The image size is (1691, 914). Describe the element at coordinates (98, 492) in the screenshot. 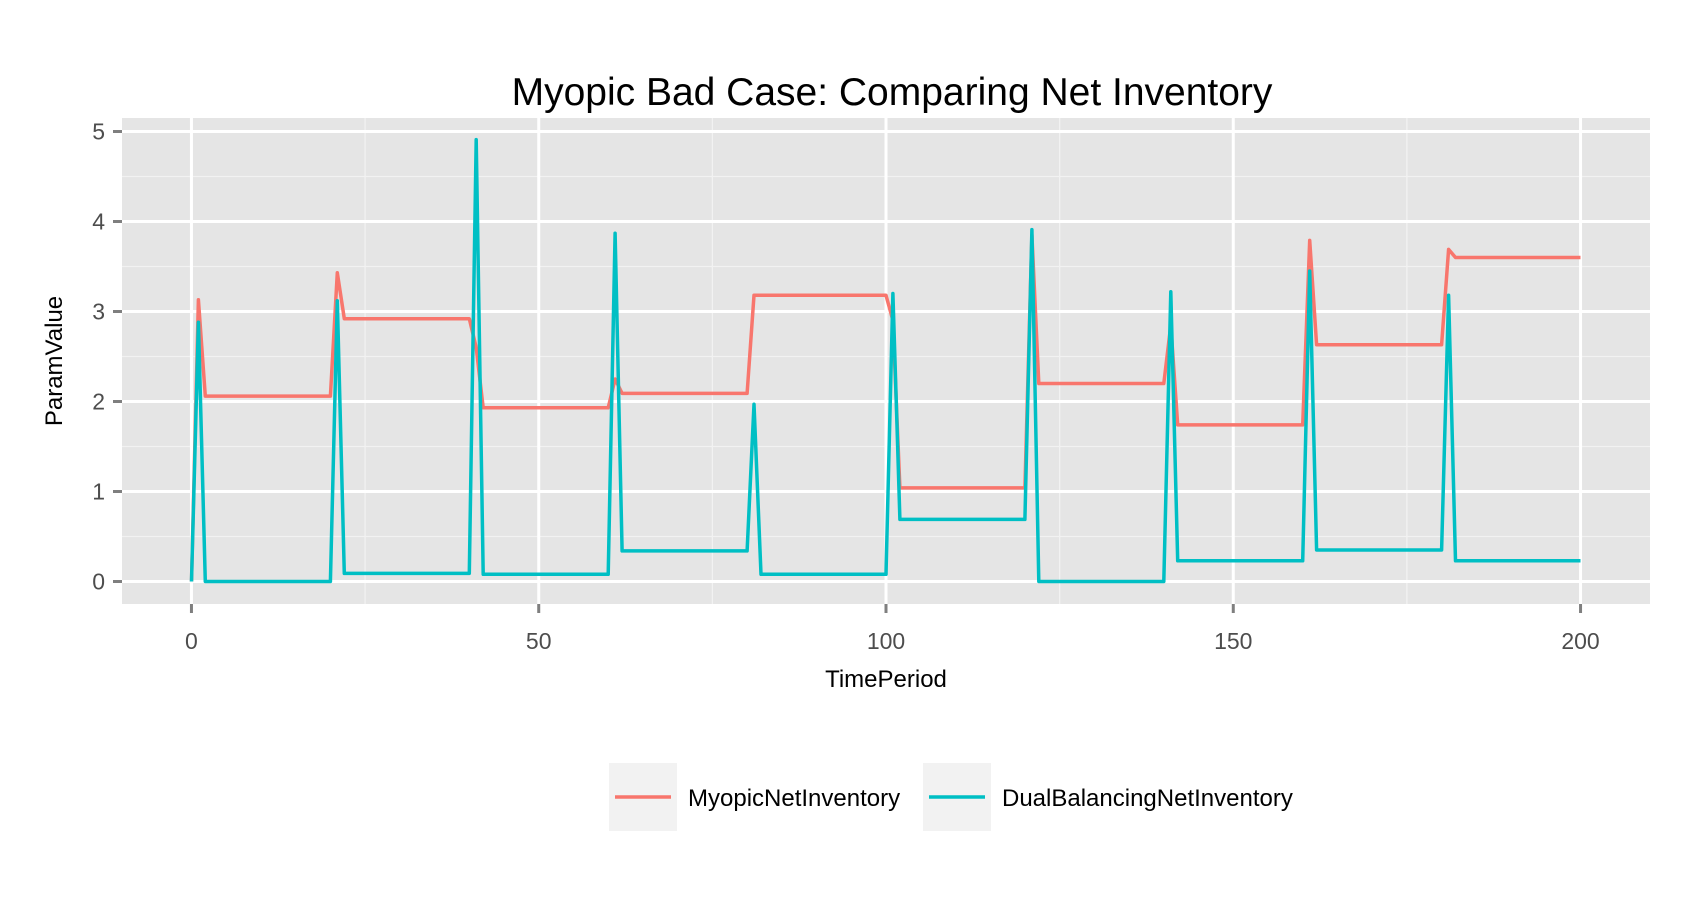

I see `y-tick-label: 1` at that location.